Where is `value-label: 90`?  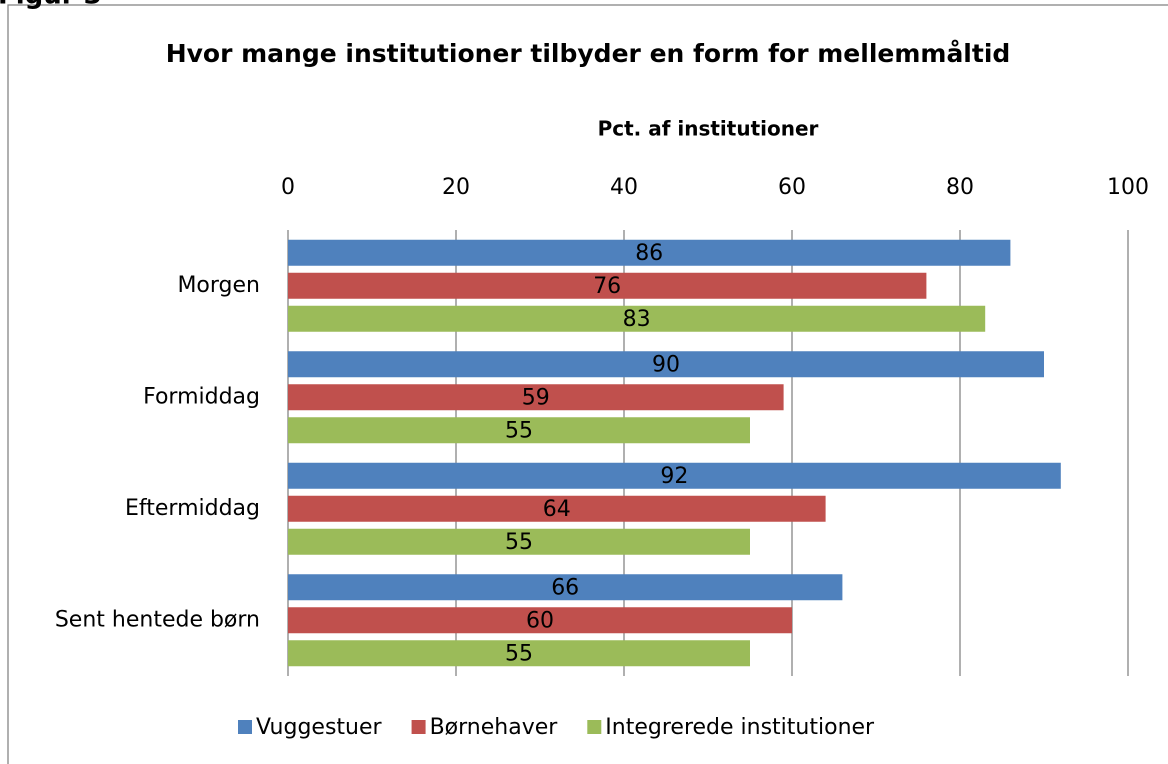
value-label: 90 is located at coordinates (666, 364).